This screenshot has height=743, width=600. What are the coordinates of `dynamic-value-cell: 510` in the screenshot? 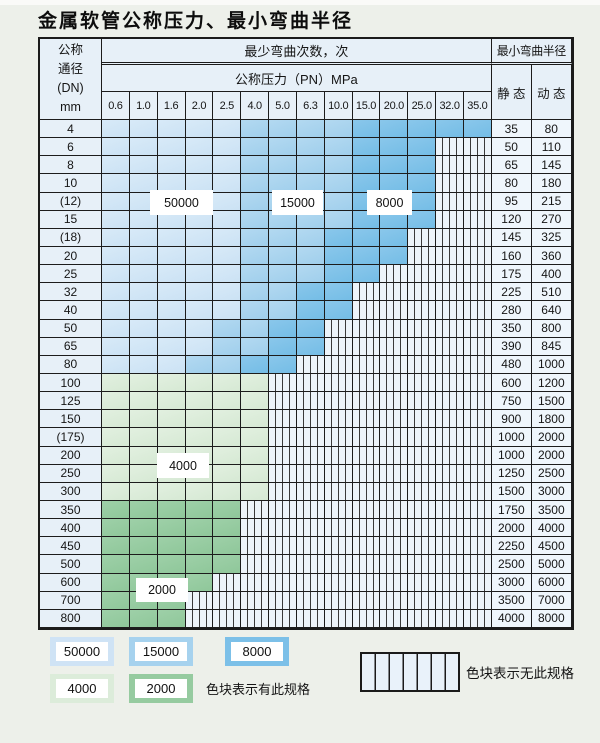 It's located at (551, 292).